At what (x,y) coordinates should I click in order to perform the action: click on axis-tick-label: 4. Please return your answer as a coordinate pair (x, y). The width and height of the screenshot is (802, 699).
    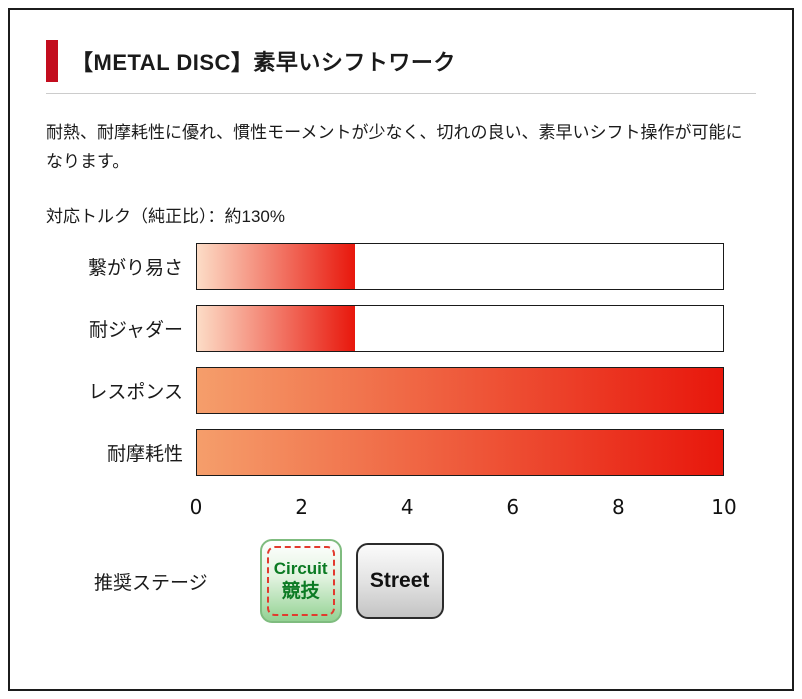
    Looking at the image, I should click on (407, 507).